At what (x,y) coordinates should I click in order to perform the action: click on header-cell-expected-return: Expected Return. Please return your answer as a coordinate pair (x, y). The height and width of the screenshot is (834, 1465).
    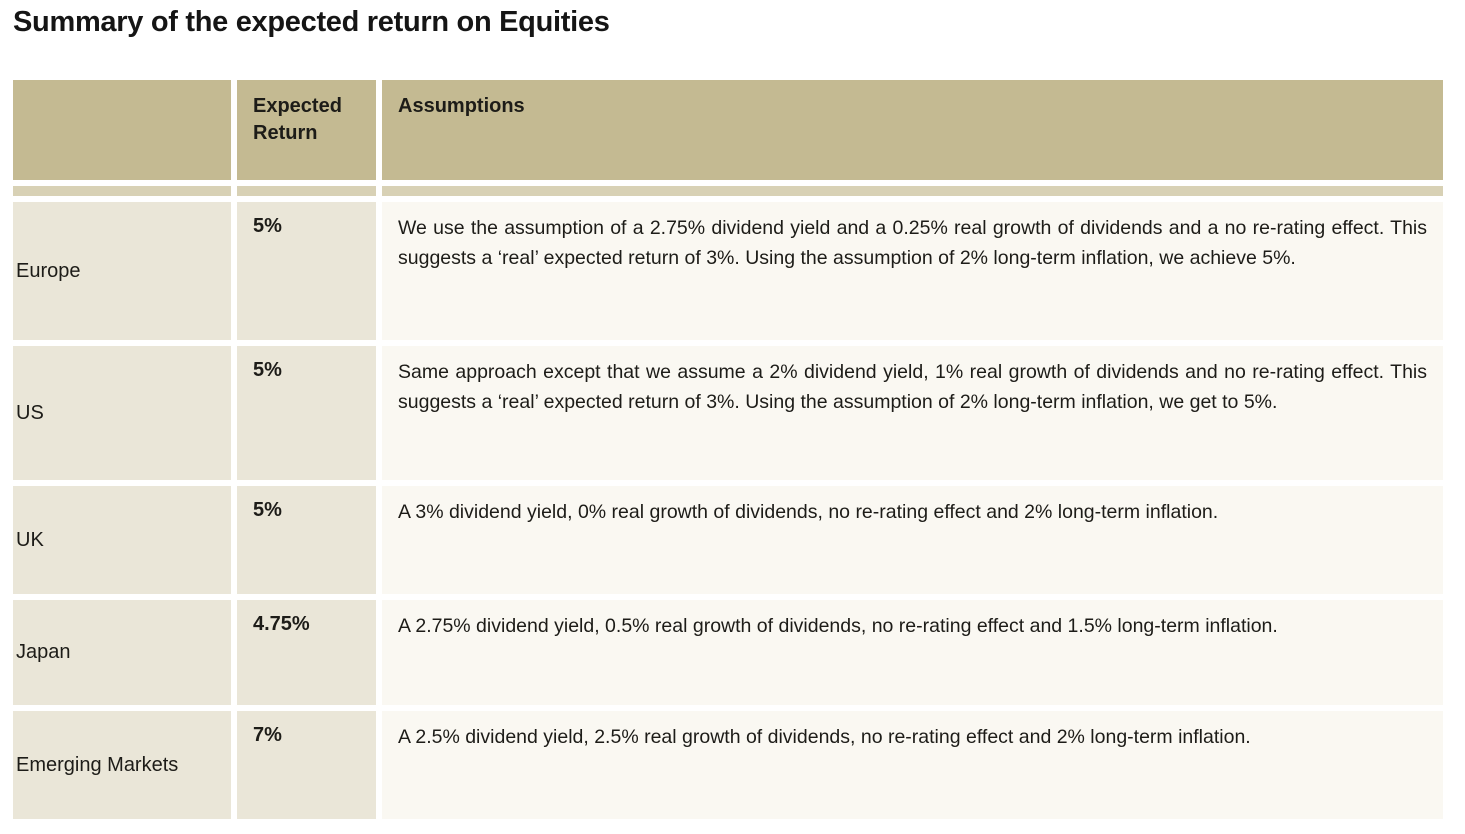
    Looking at the image, I should click on (306, 130).